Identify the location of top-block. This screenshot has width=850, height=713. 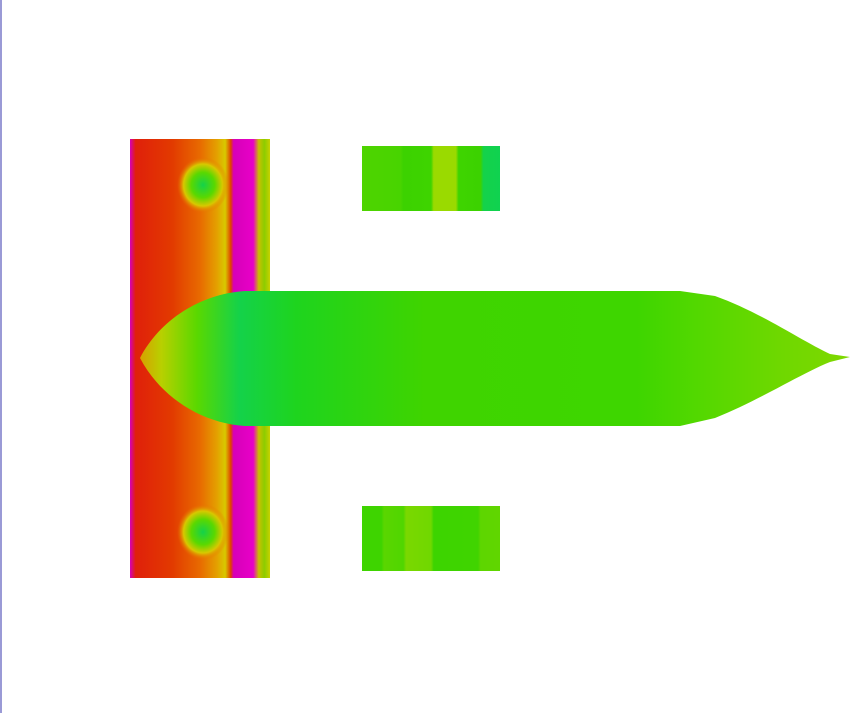
(431, 178).